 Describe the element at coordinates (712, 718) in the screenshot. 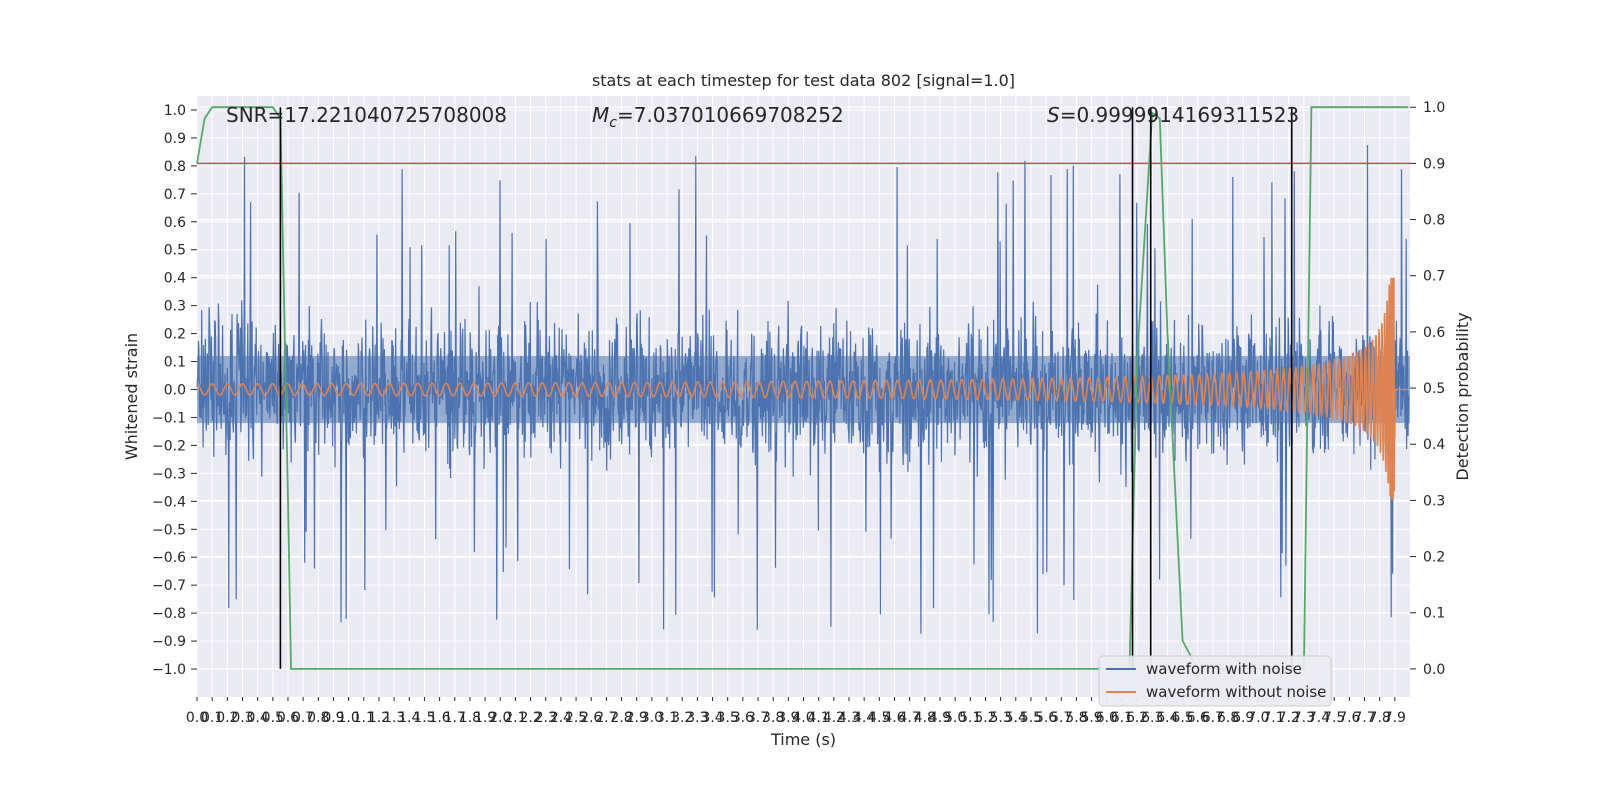

I see `x-tick-label: 3.4` at that location.